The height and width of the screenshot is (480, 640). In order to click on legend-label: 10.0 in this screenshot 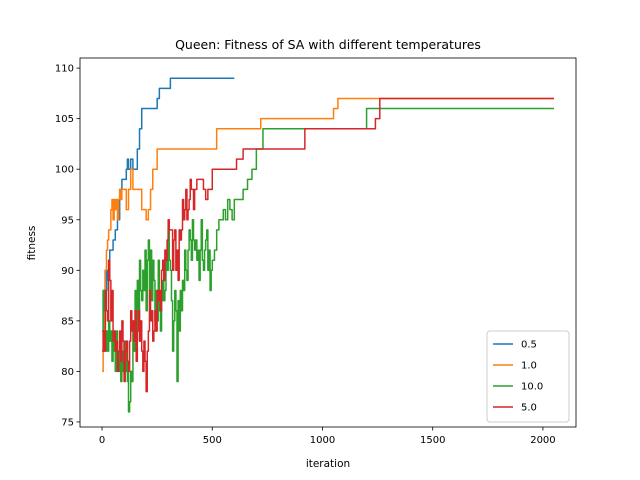, I will do `click(532, 387)`.